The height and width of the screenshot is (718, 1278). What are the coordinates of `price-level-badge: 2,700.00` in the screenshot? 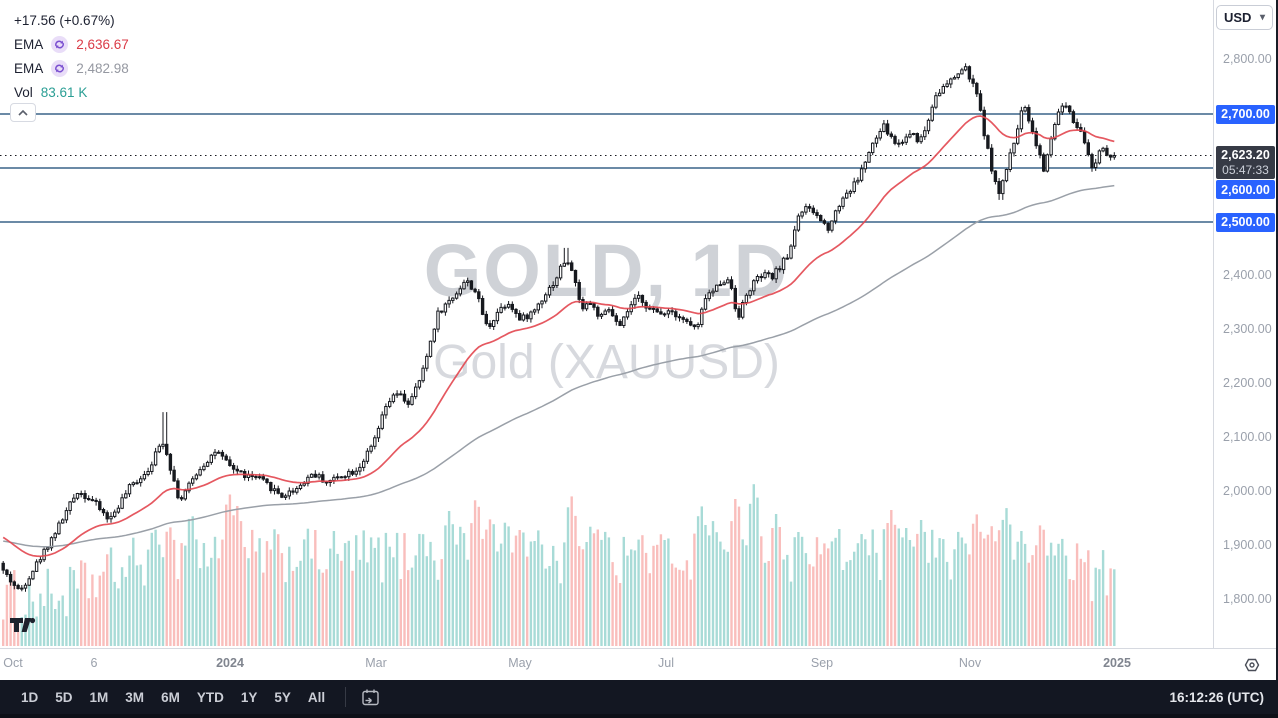 It's located at (1245, 114).